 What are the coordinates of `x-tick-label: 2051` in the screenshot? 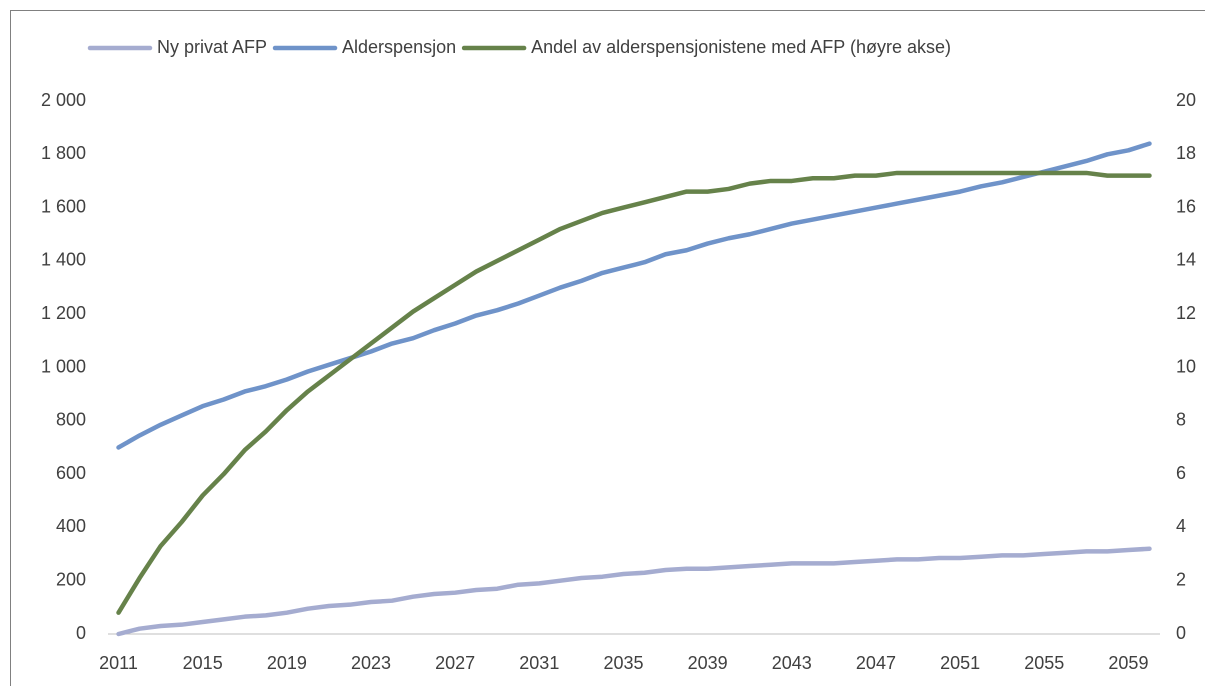 It's located at (960, 663).